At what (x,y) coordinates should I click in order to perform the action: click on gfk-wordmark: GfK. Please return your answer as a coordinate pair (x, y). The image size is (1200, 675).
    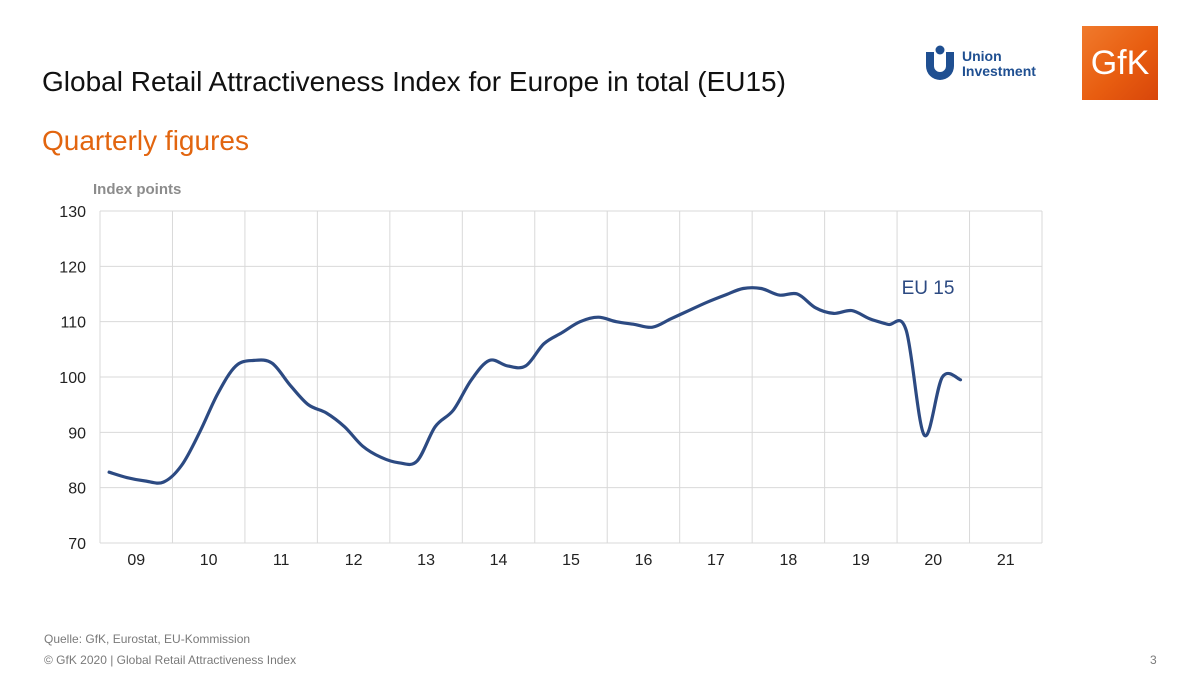
    Looking at the image, I should click on (1120, 63).